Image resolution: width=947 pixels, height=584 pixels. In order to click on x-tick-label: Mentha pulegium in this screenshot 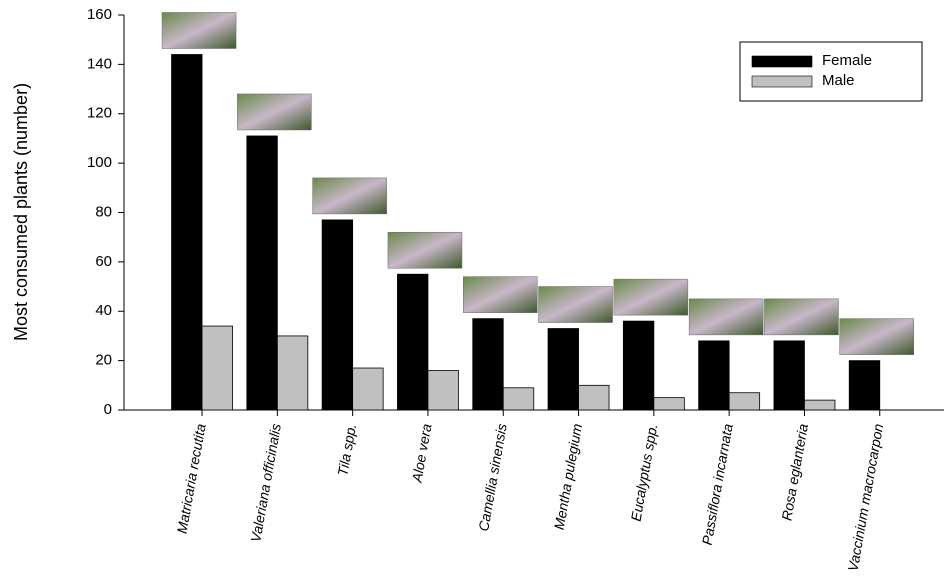, I will do `click(568, 476)`.